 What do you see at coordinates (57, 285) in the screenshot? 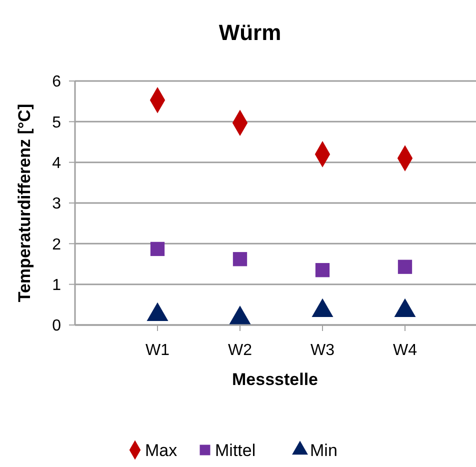
I see `y-tick-label: 1` at bounding box center [57, 285].